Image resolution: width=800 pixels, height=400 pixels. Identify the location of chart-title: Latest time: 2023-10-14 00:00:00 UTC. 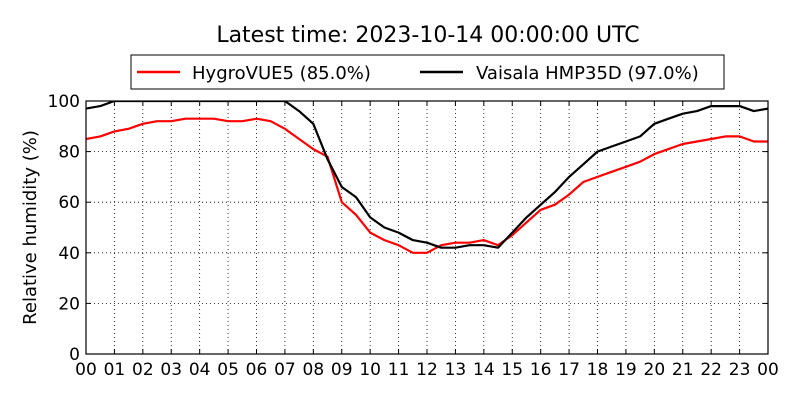
(427, 35).